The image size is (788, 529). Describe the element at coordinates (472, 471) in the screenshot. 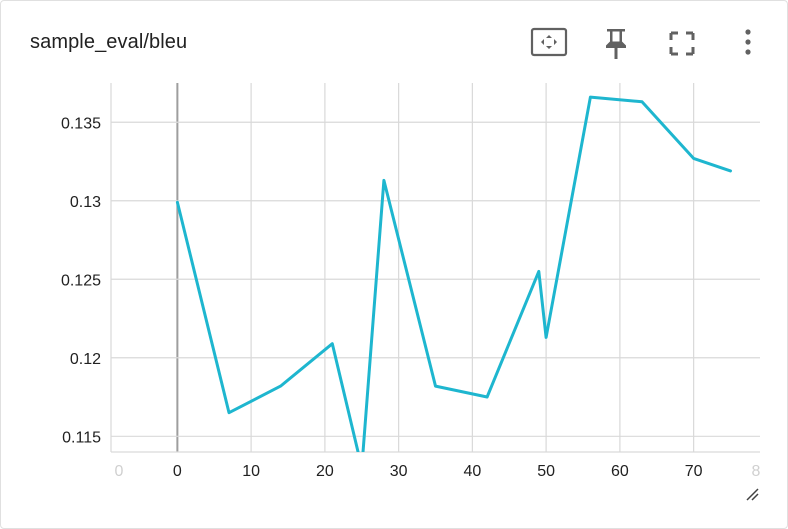

I see `x-tick-label: 40` at that location.